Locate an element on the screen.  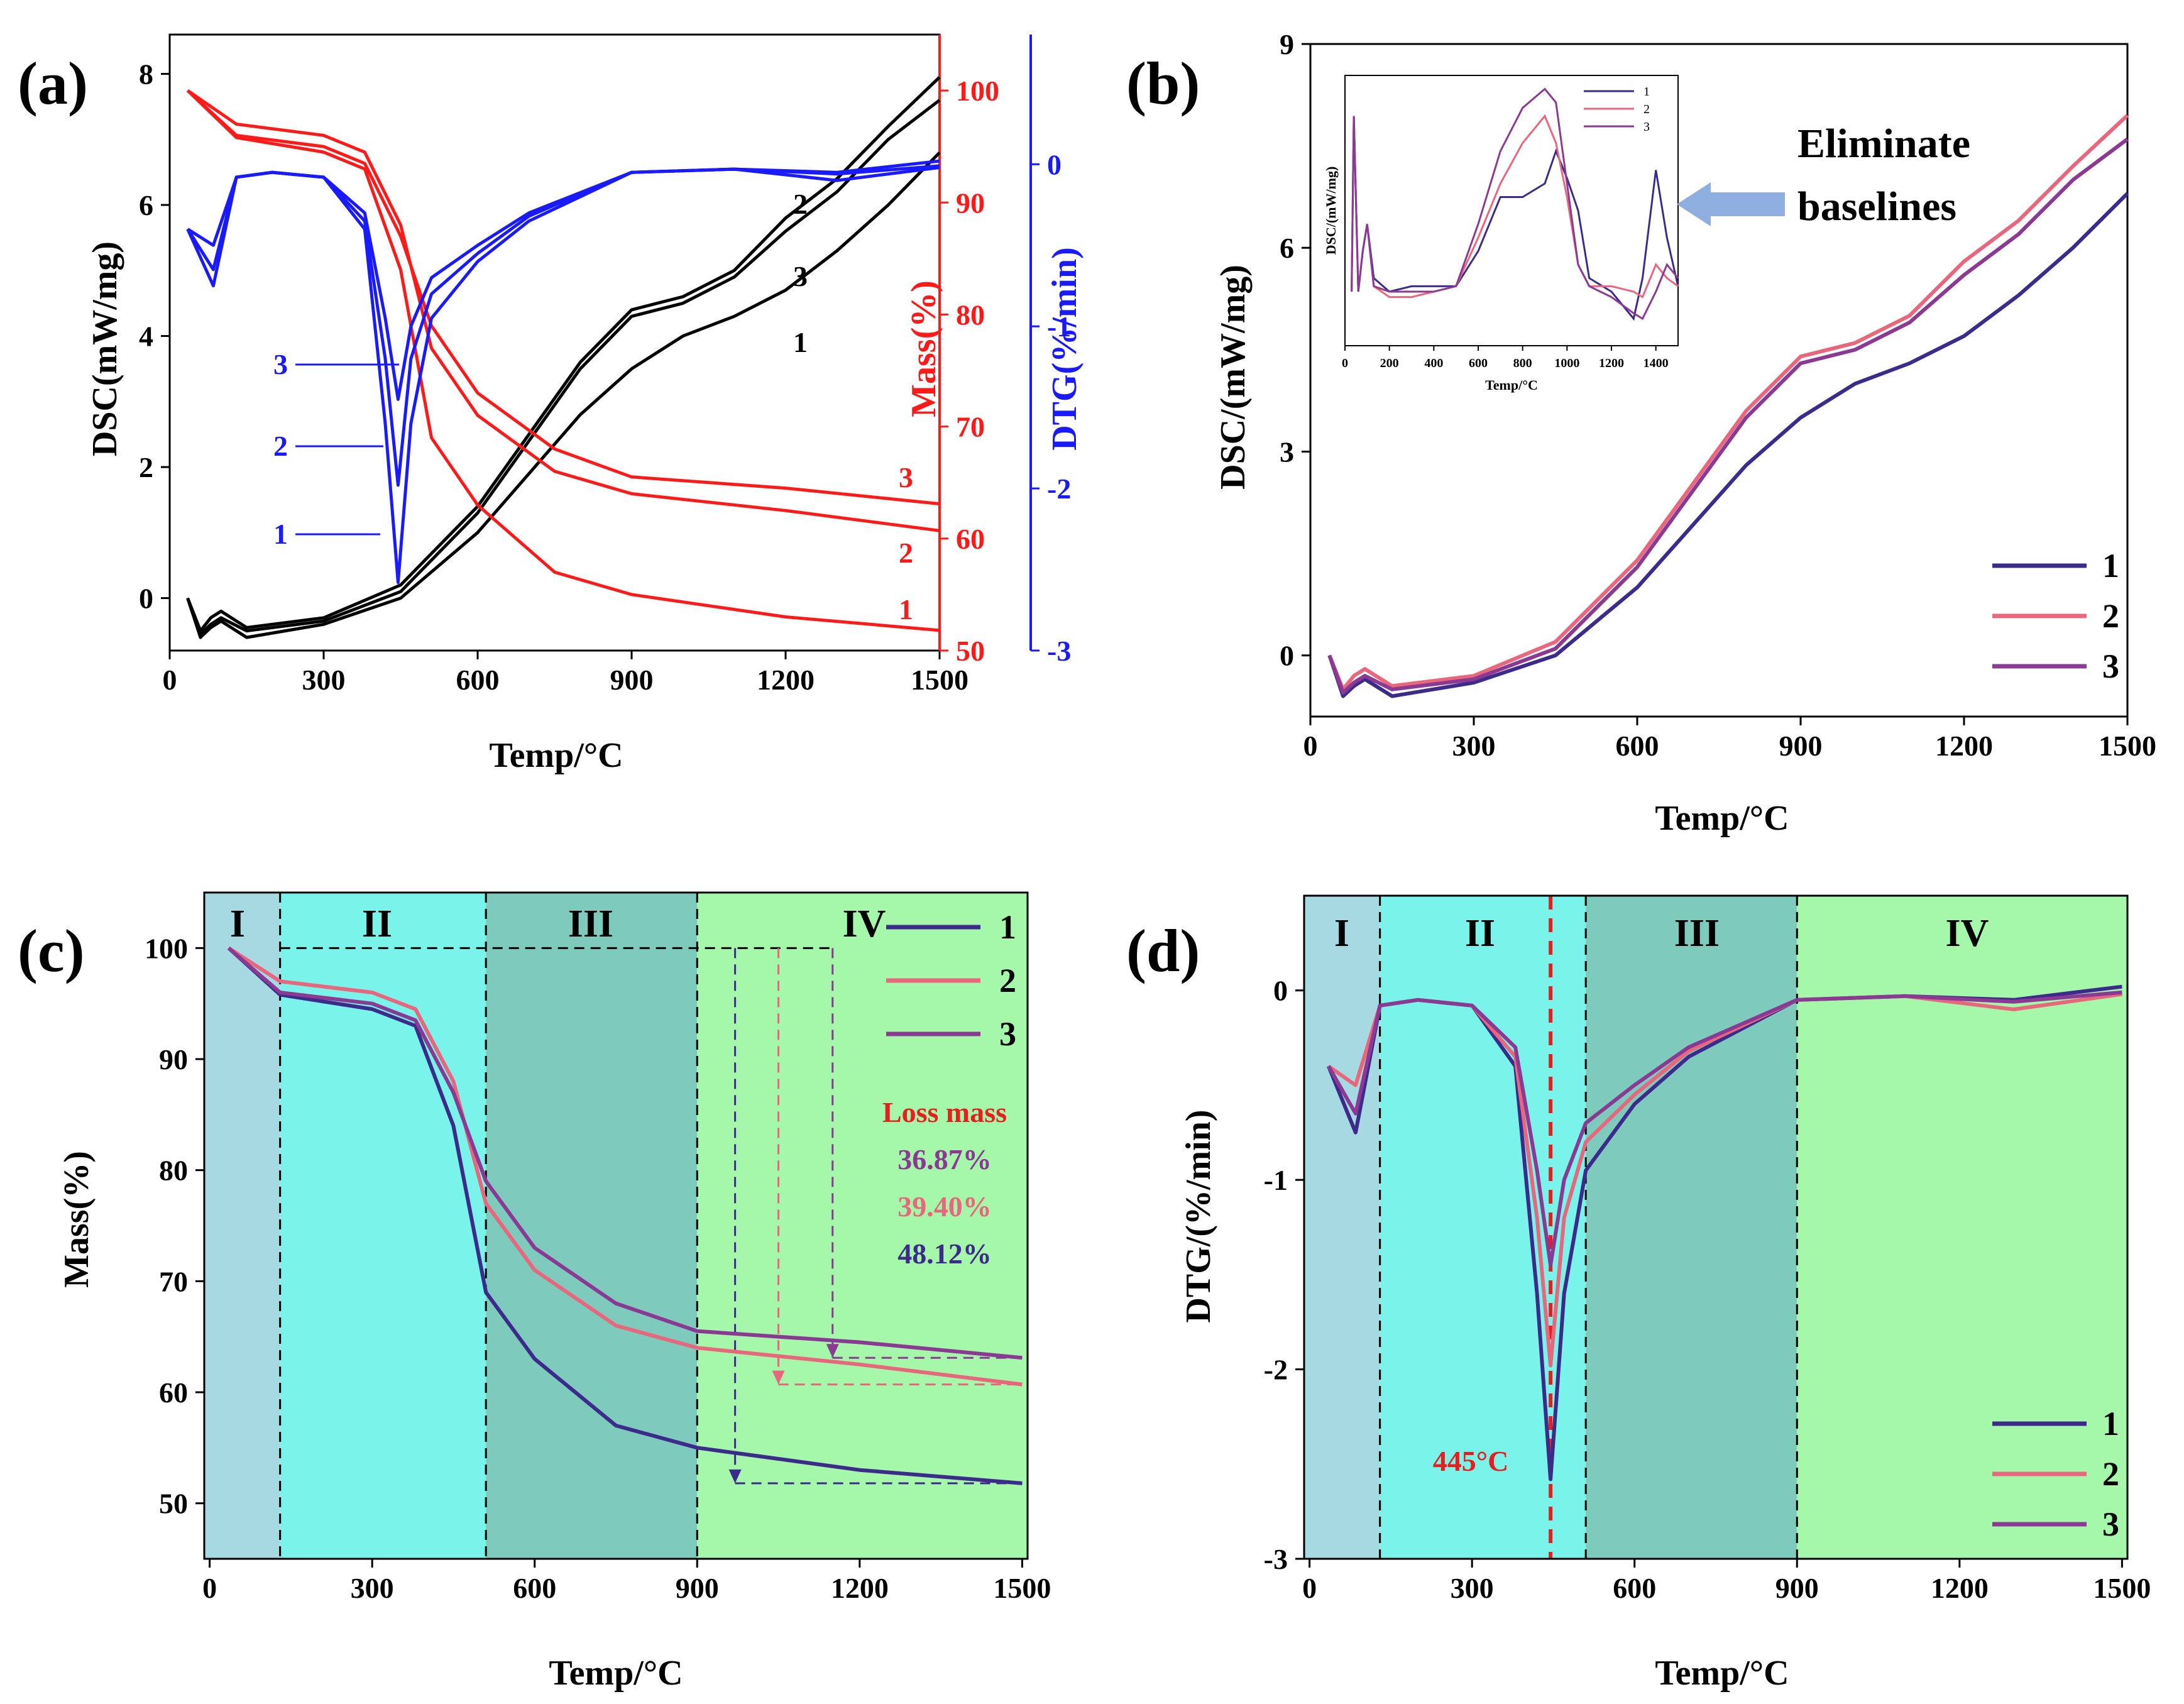
panel-b-legend-label-3: 3 is located at coordinates (2110, 666).